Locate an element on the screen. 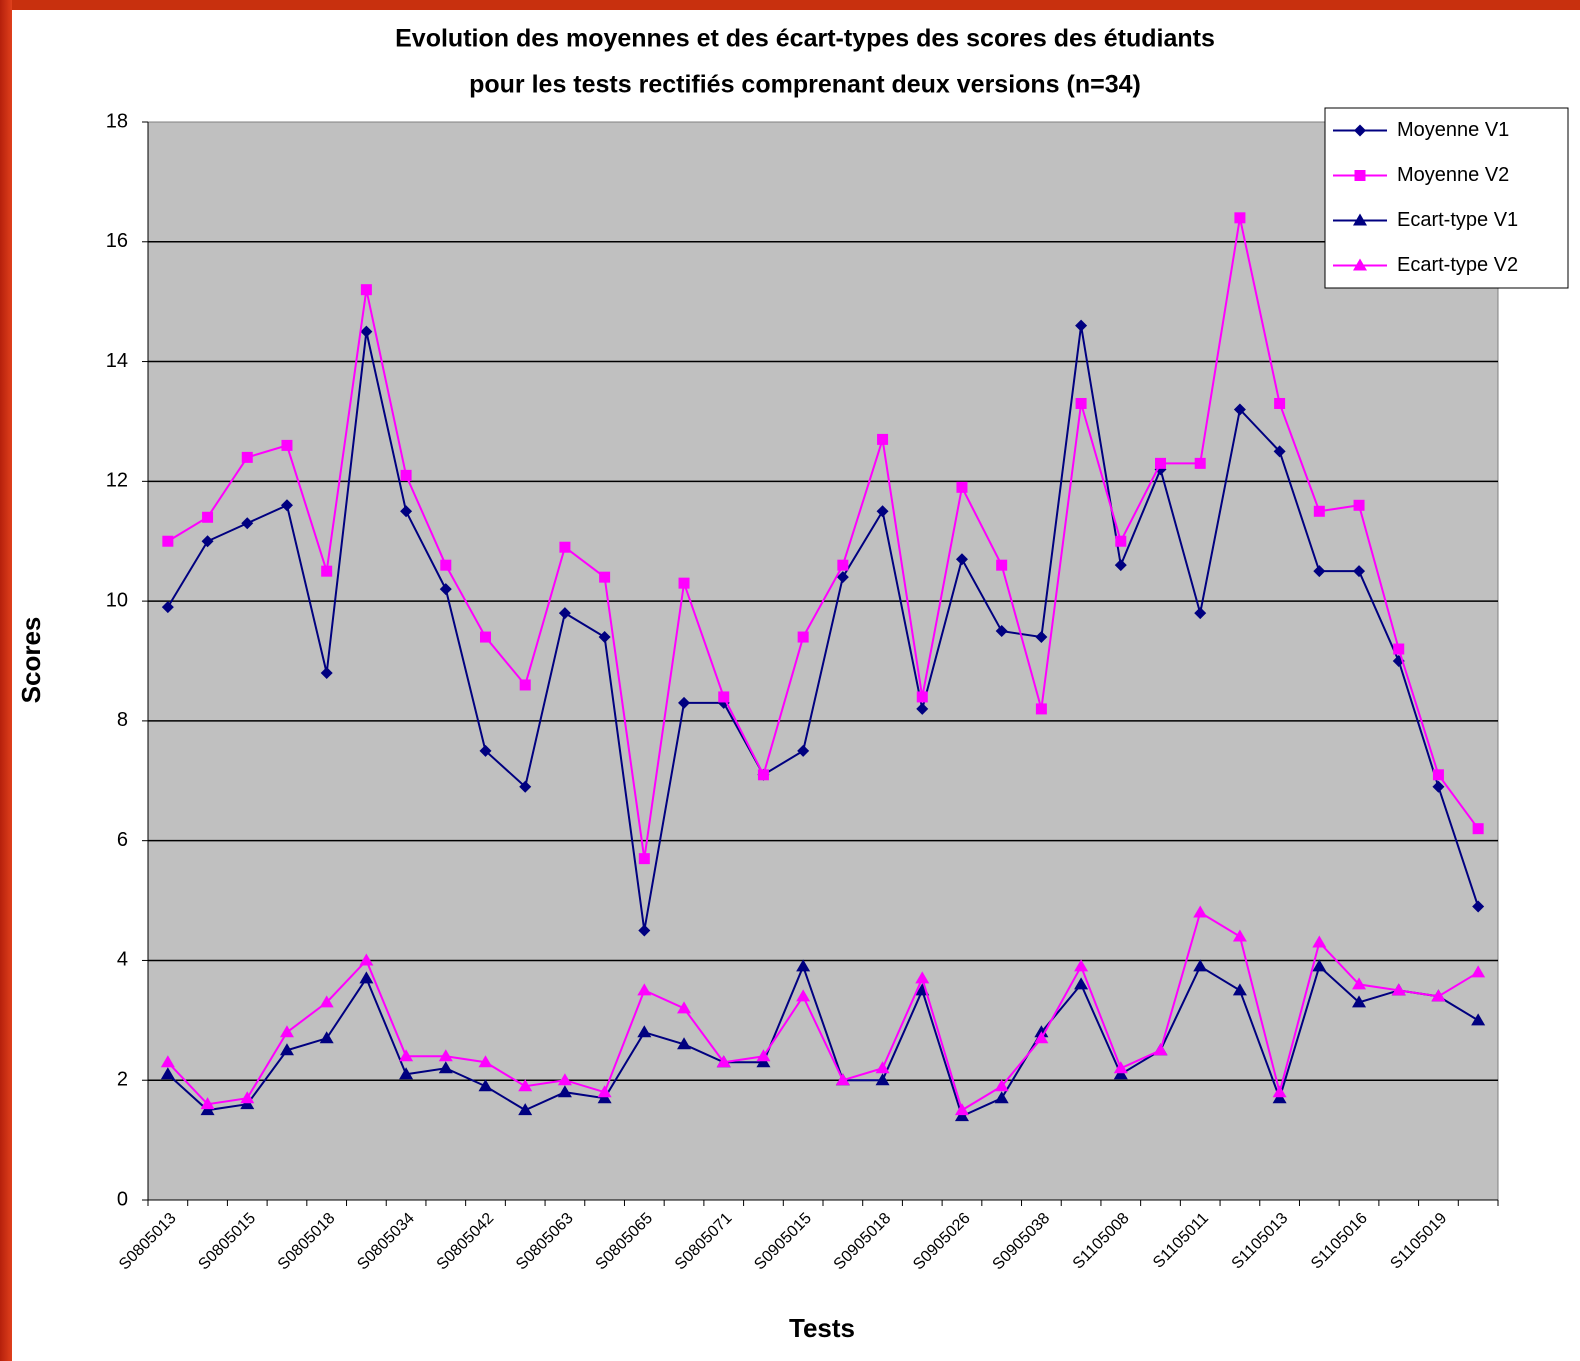 The width and height of the screenshot is (1580, 1361). legend-box is located at coordinates (1446, 198).